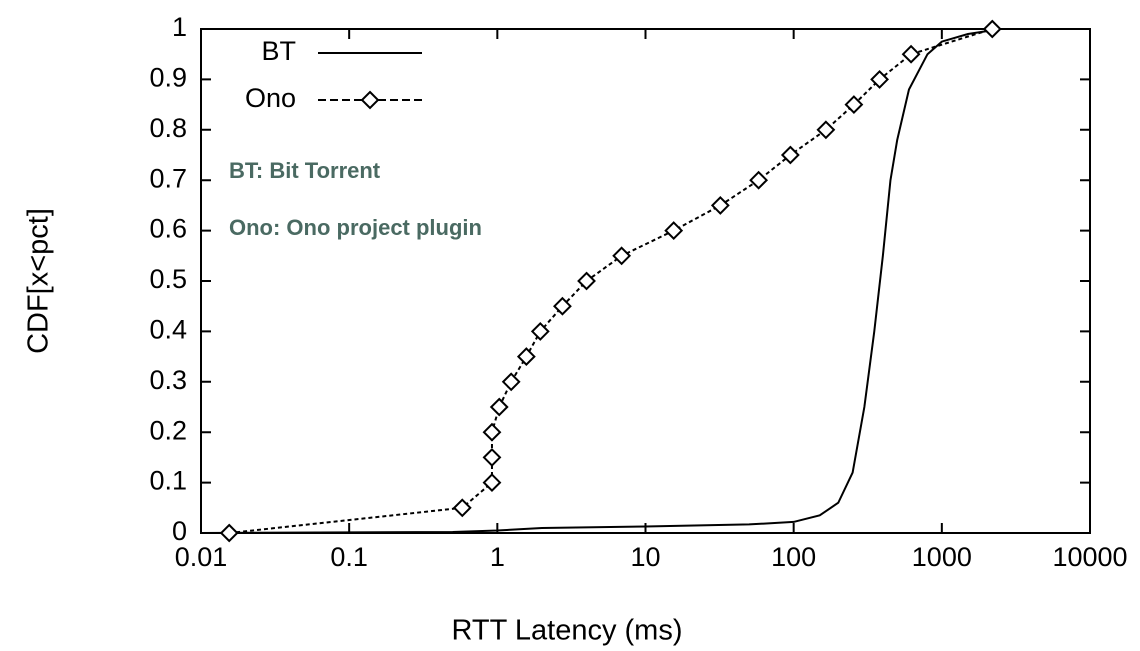 The width and height of the screenshot is (1140, 651). I want to click on x-tick-label: 0.01, so click(201, 557).